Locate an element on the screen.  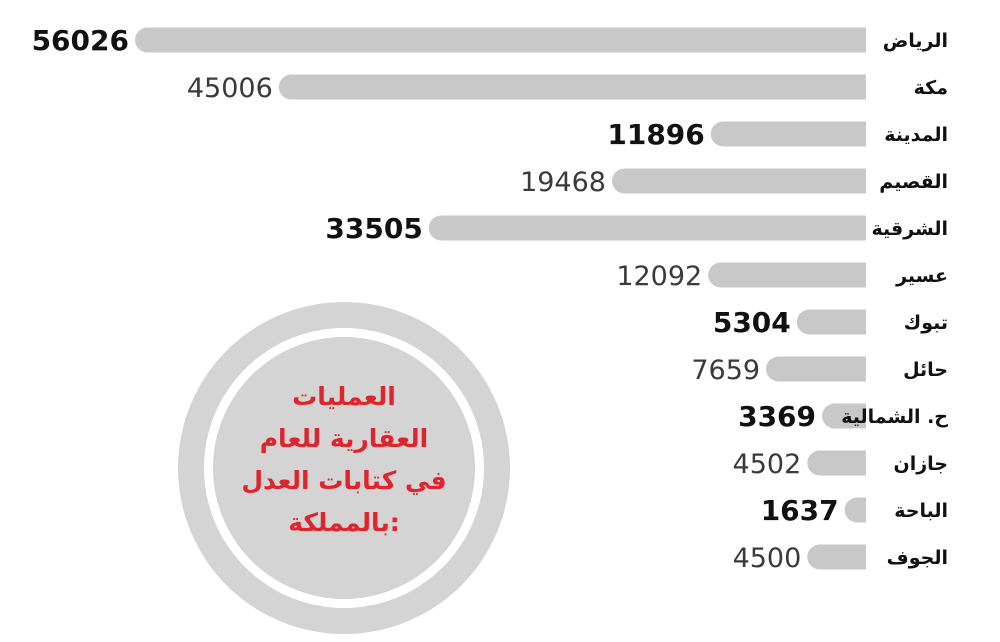
value-label: 3369 is located at coordinates (777, 416).